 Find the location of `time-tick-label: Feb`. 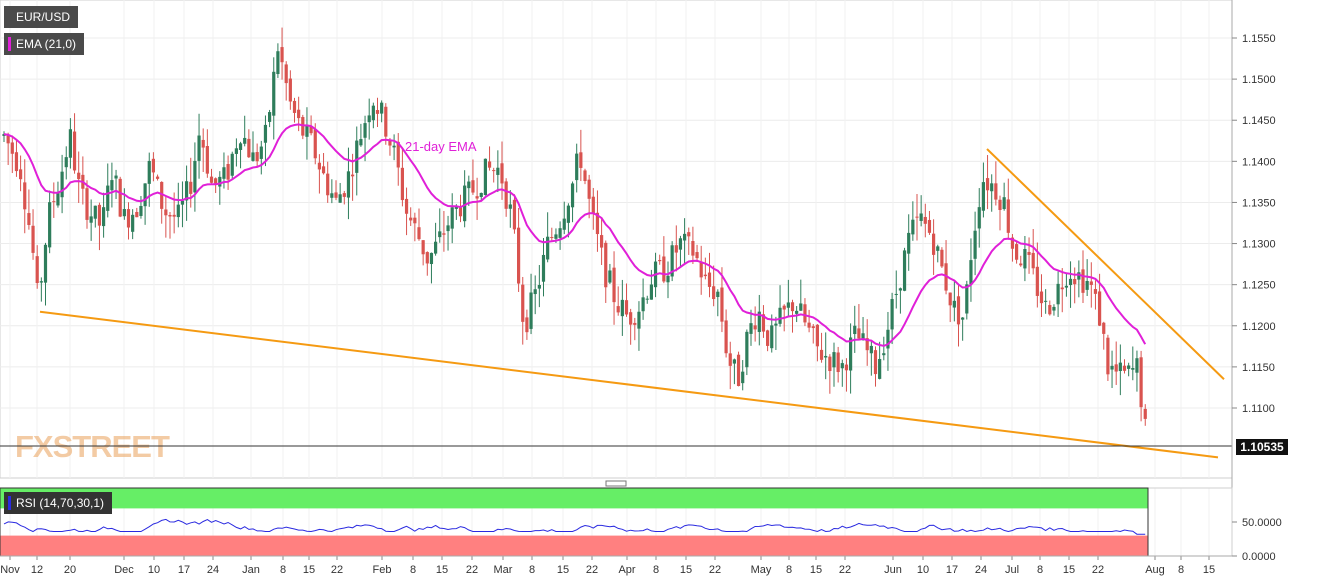

time-tick-label: Feb is located at coordinates (382, 570).